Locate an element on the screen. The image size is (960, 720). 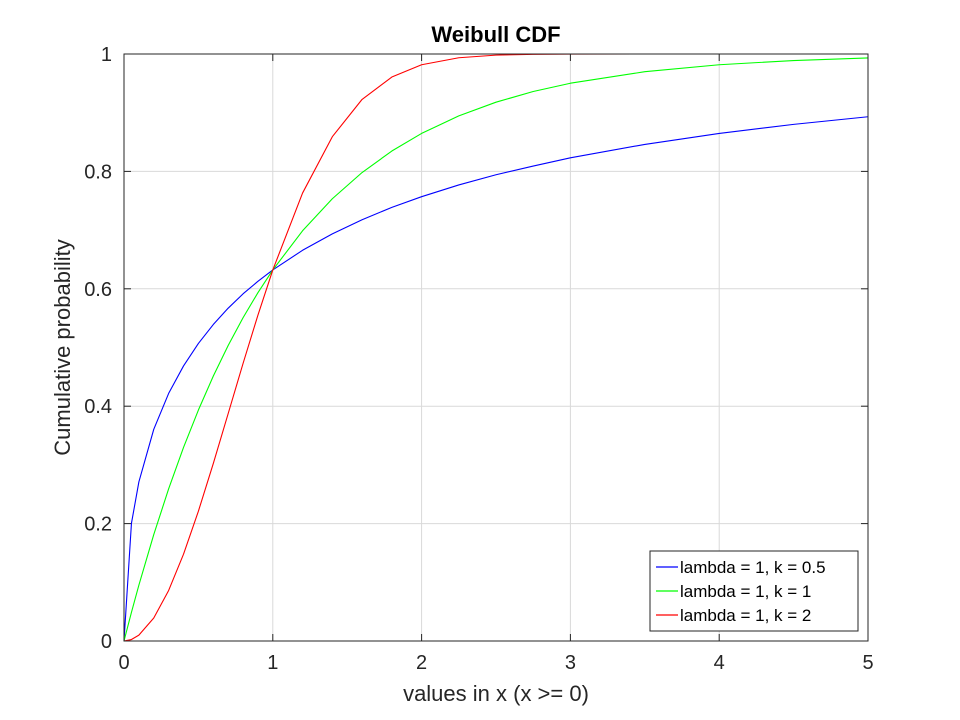
legend-entry-label: lambda = 1, k = 1 is located at coordinates (745, 591).